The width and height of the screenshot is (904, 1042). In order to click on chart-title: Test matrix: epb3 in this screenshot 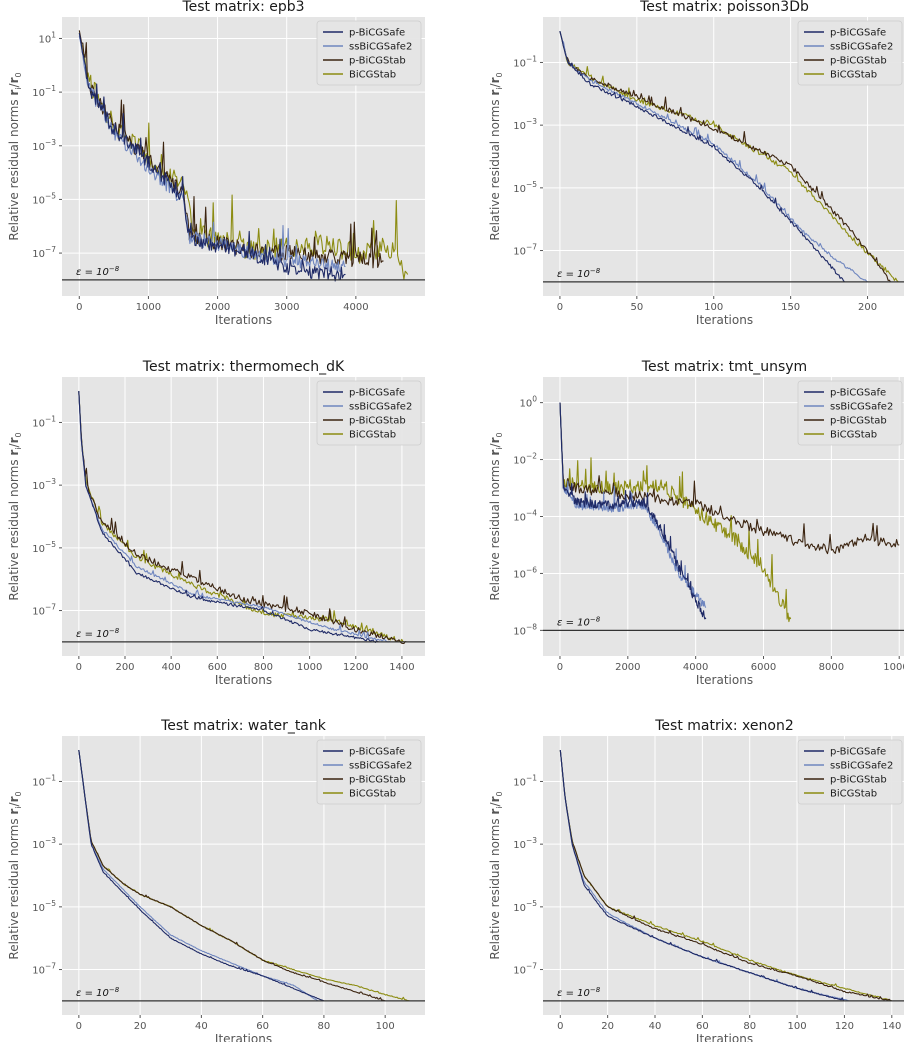, I will do `click(242, 7)`.